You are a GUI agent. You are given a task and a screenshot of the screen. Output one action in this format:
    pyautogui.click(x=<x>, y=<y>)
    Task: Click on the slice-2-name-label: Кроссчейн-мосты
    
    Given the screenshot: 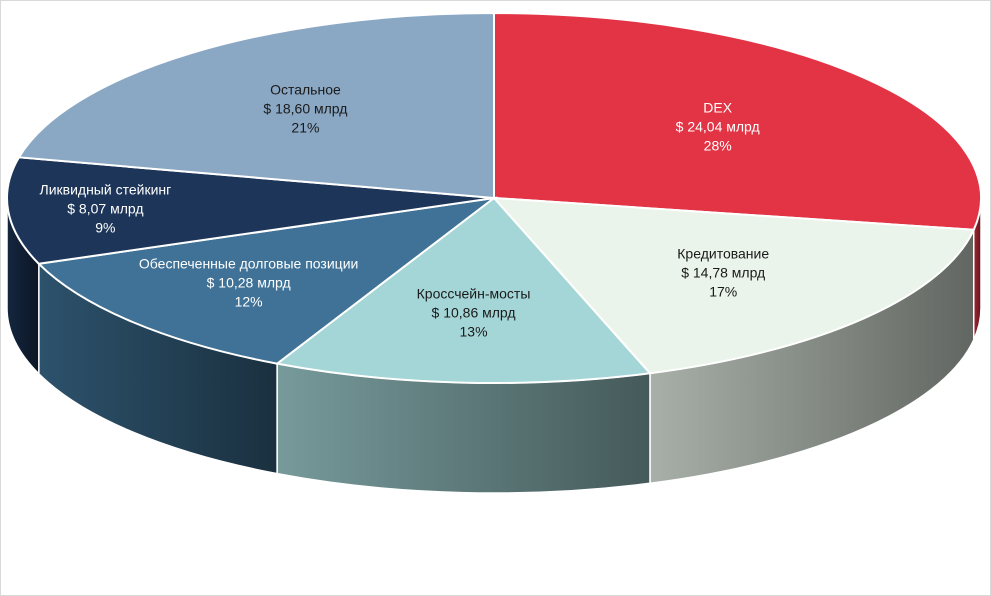 What is the action you would take?
    pyautogui.click(x=474, y=293)
    